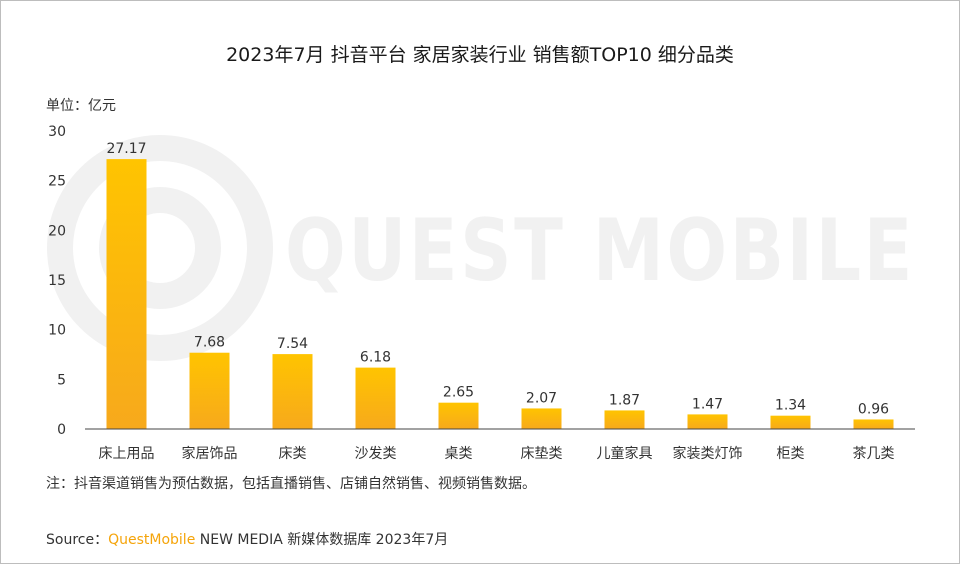 This screenshot has width=960, height=564. Describe the element at coordinates (480, 55) in the screenshot. I see `chart-title: 2023年7月 抖音平台 家居家装行业 销售额TOP10 细分品类` at that location.